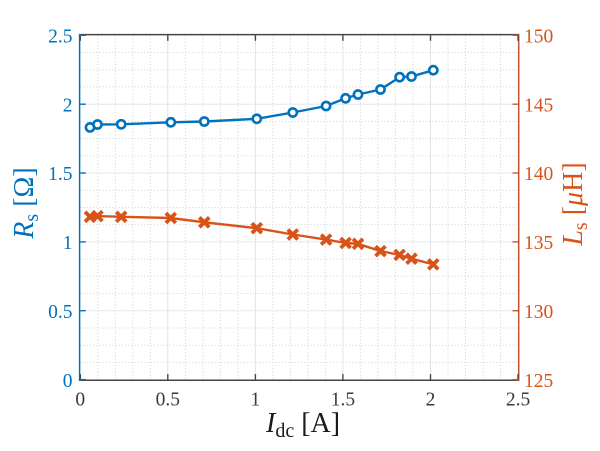 The image size is (600, 451). I want to click on svg-text: 130, so click(538, 312).